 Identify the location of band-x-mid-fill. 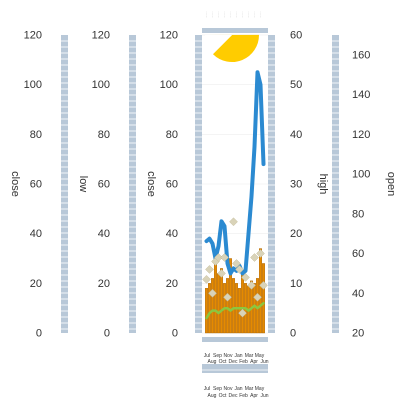
(235, 368).